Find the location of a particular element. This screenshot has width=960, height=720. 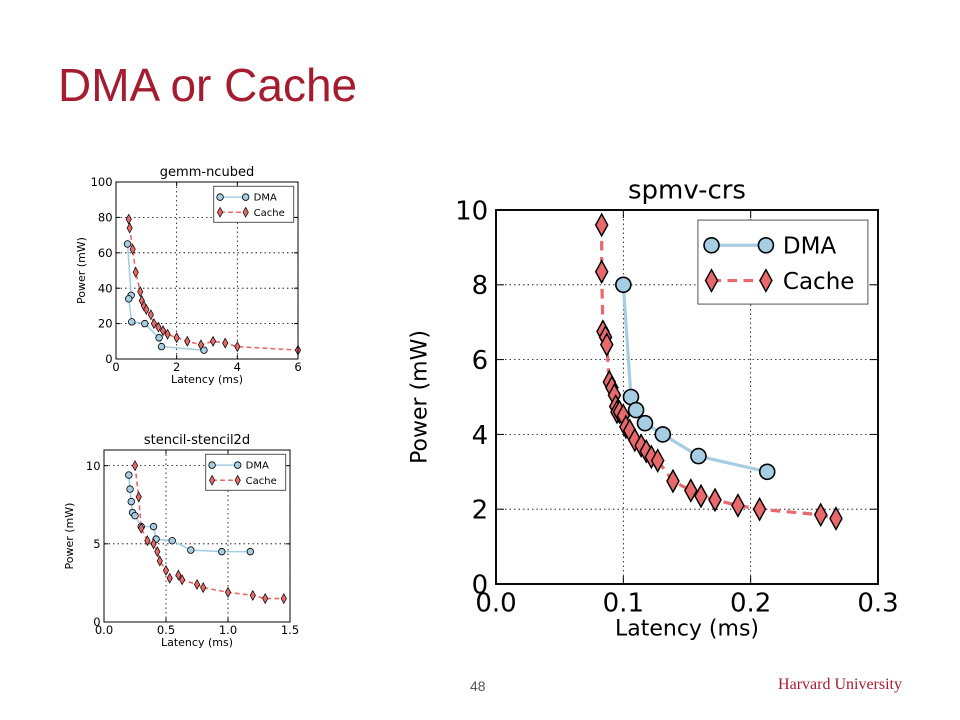

chart-title: stencil-stencil2d is located at coordinates (197, 440).